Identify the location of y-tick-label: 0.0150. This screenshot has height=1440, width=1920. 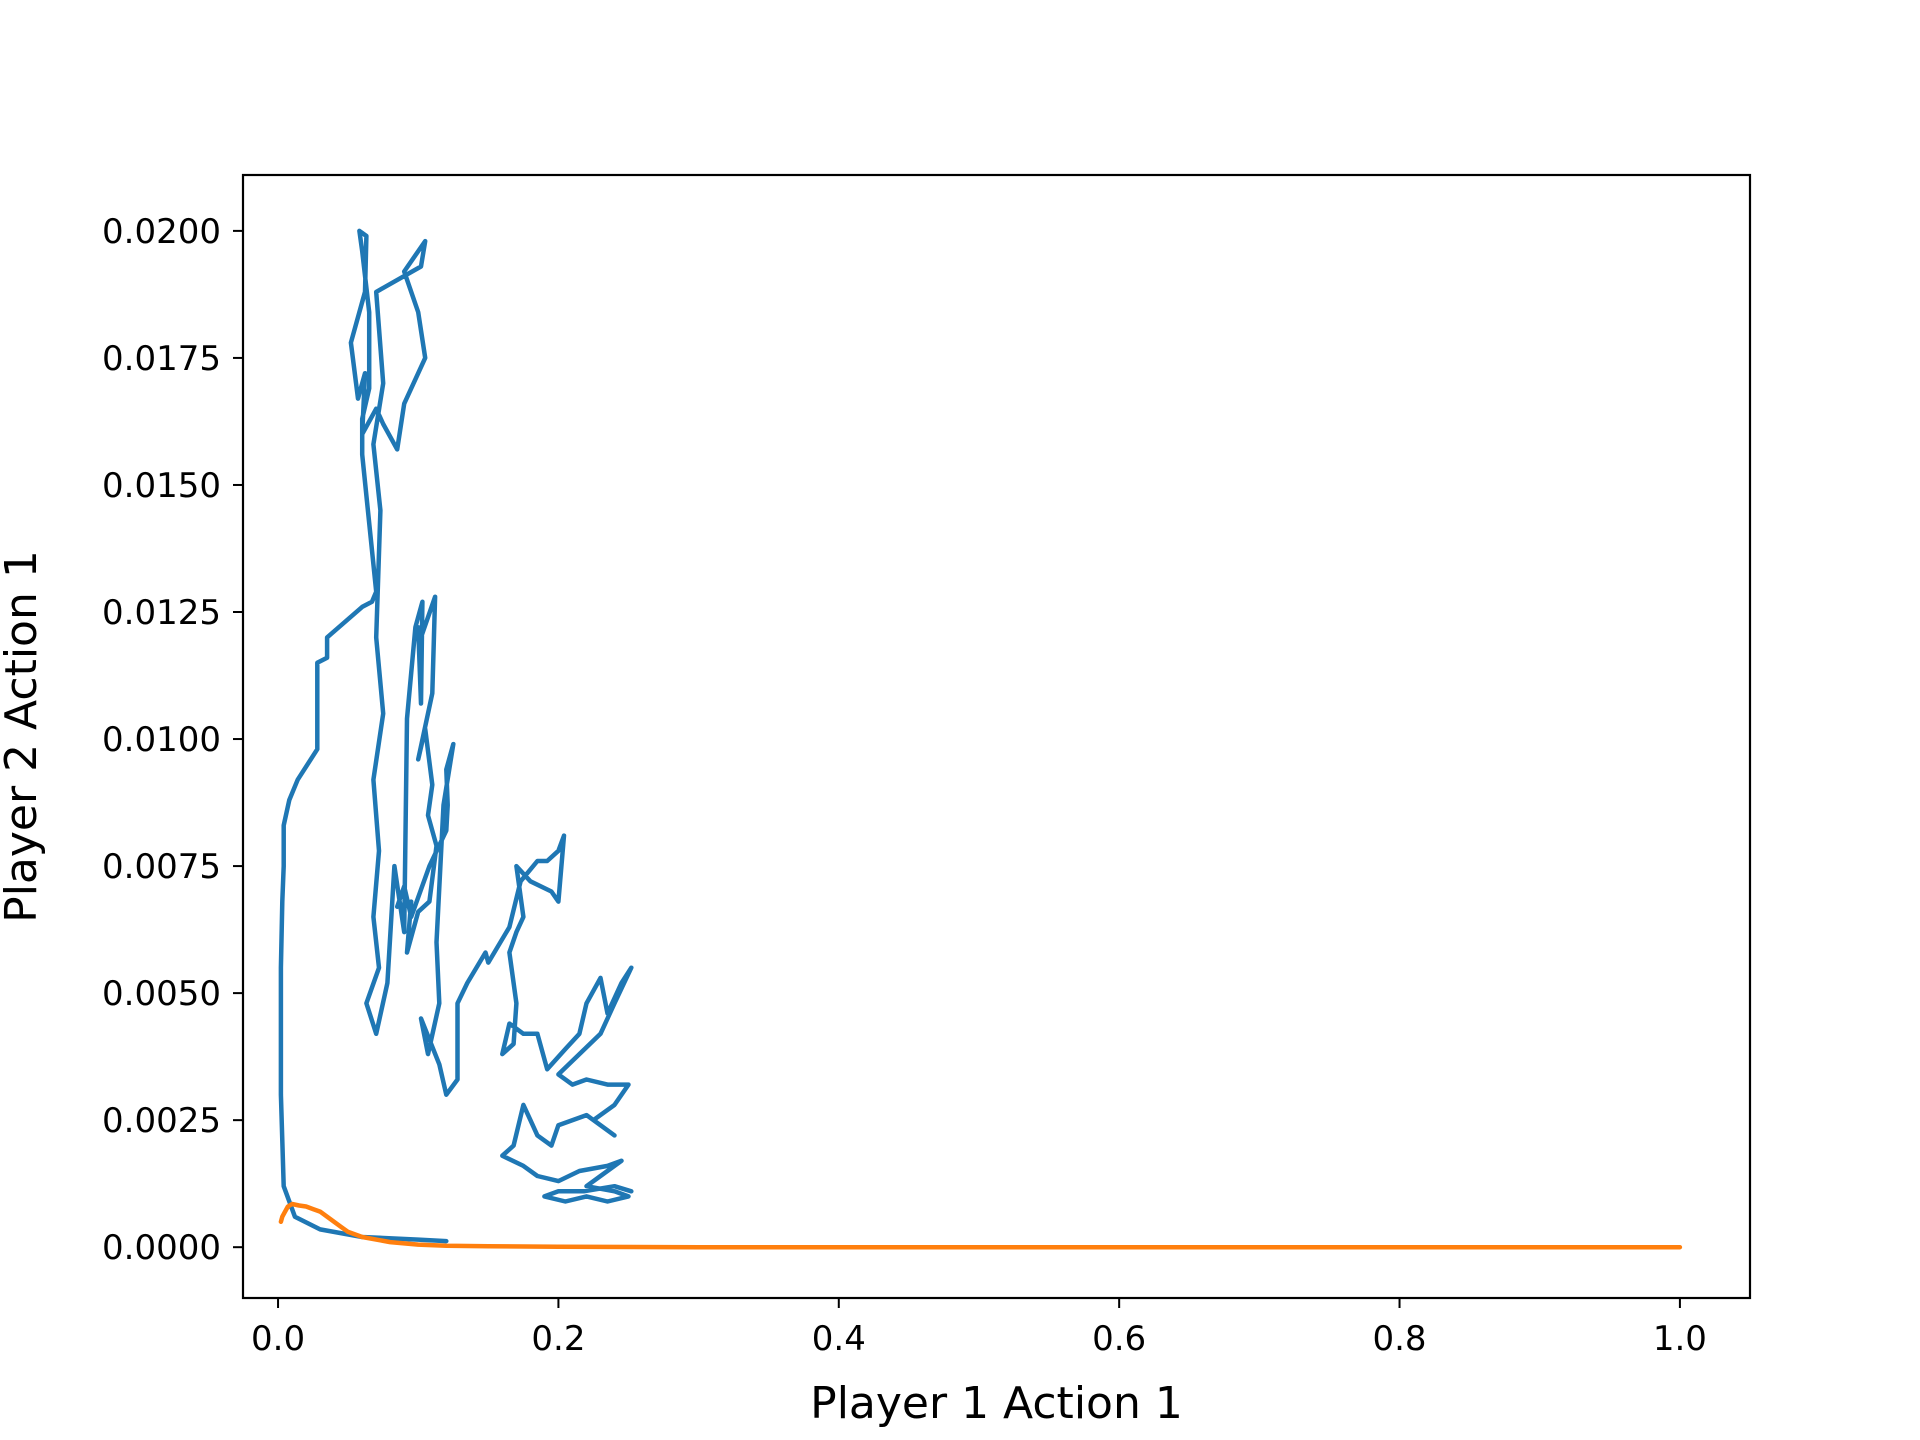
(161, 486).